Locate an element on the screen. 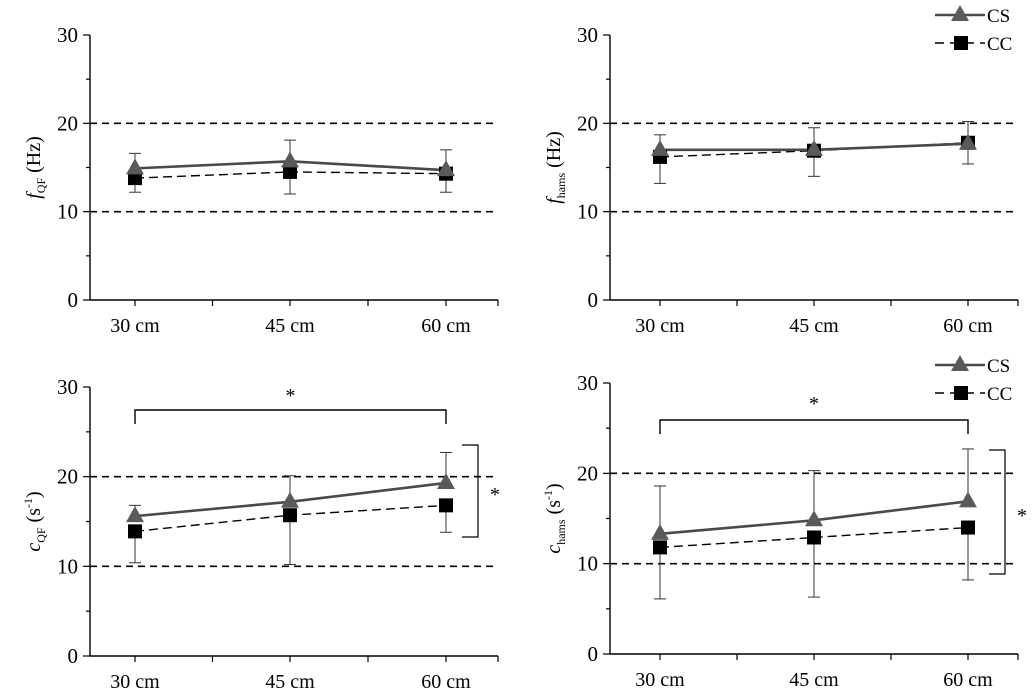  y-axis-label: chams (s-1) is located at coordinates (554, 518).